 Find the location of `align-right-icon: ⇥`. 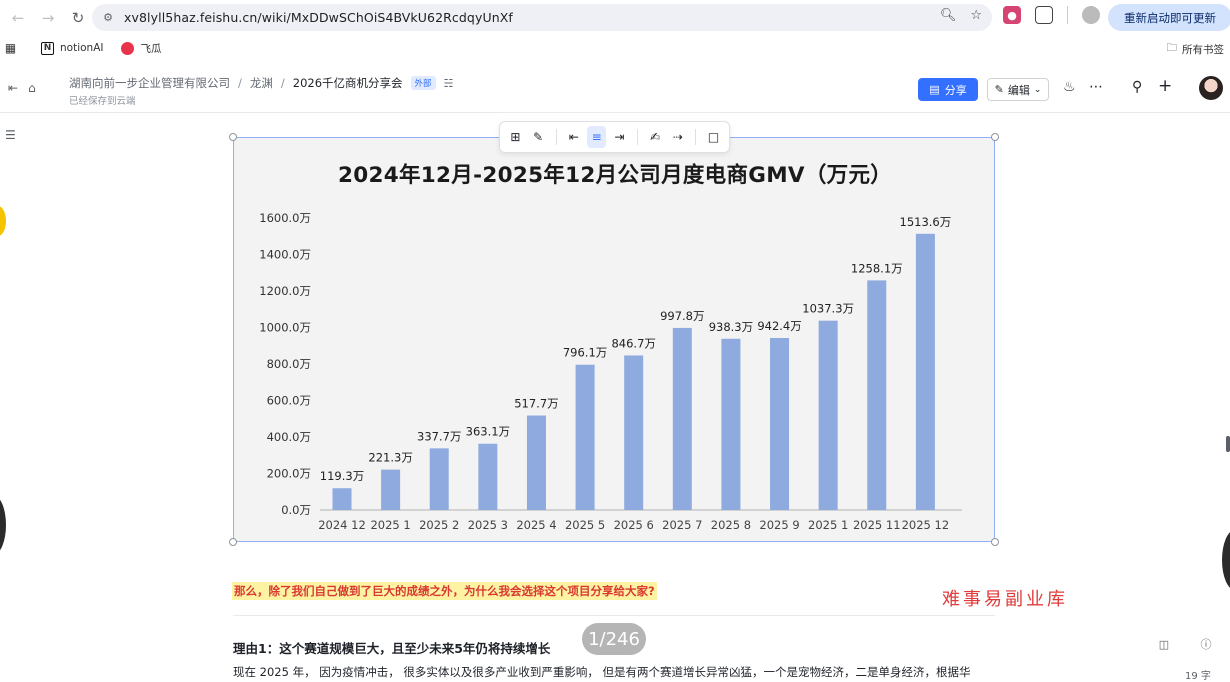

align-right-icon: ⇥ is located at coordinates (619, 137).